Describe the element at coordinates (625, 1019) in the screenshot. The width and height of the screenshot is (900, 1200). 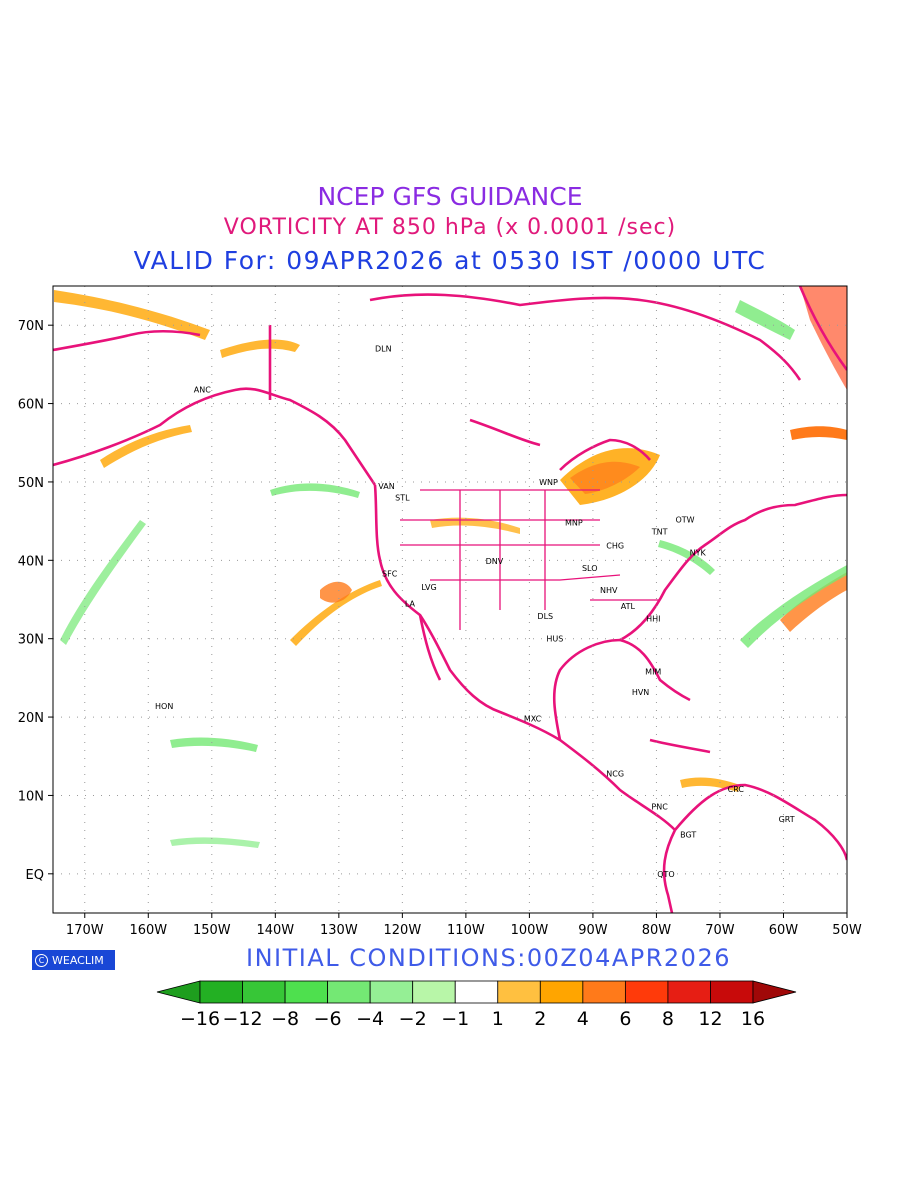
I see `colorbar-label: 6` at that location.